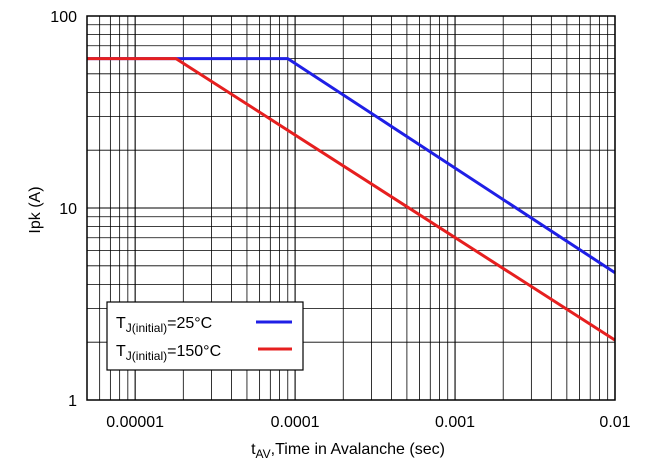 The width and height of the screenshot is (647, 464). What do you see at coordinates (72, 401) in the screenshot?
I see `y-tick-label: 1` at bounding box center [72, 401].